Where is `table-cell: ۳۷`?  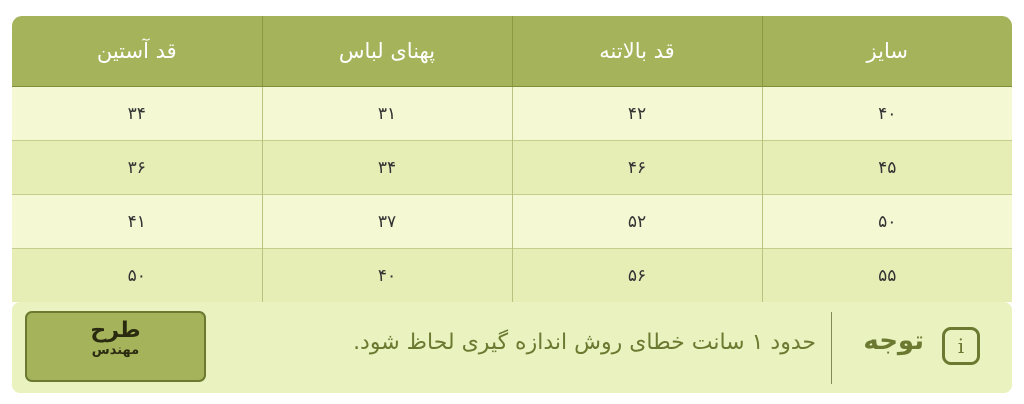 table-cell: ۳۷ is located at coordinates (386, 221).